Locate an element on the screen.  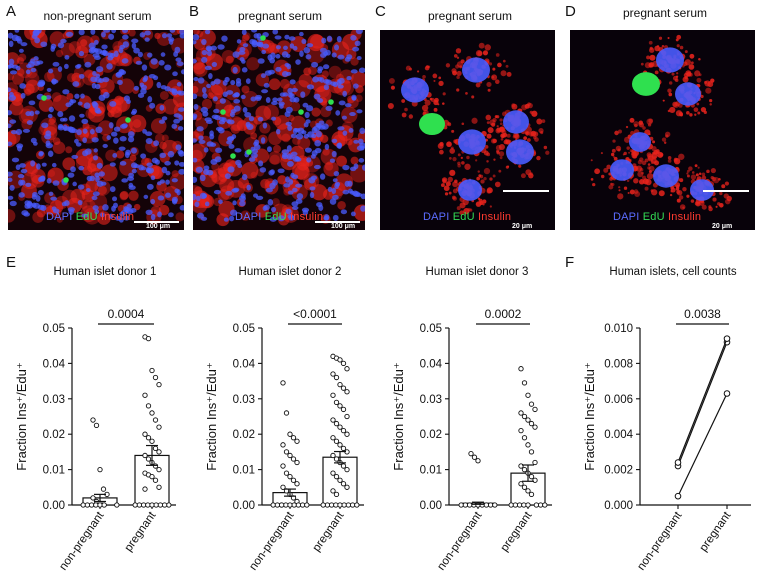
legend-dapi: DAPI is located at coordinates (436, 217).